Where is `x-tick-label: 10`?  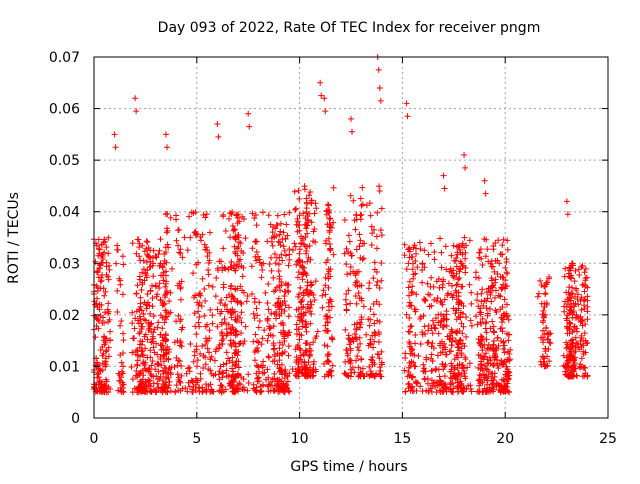 x-tick-label: 10 is located at coordinates (300, 439).